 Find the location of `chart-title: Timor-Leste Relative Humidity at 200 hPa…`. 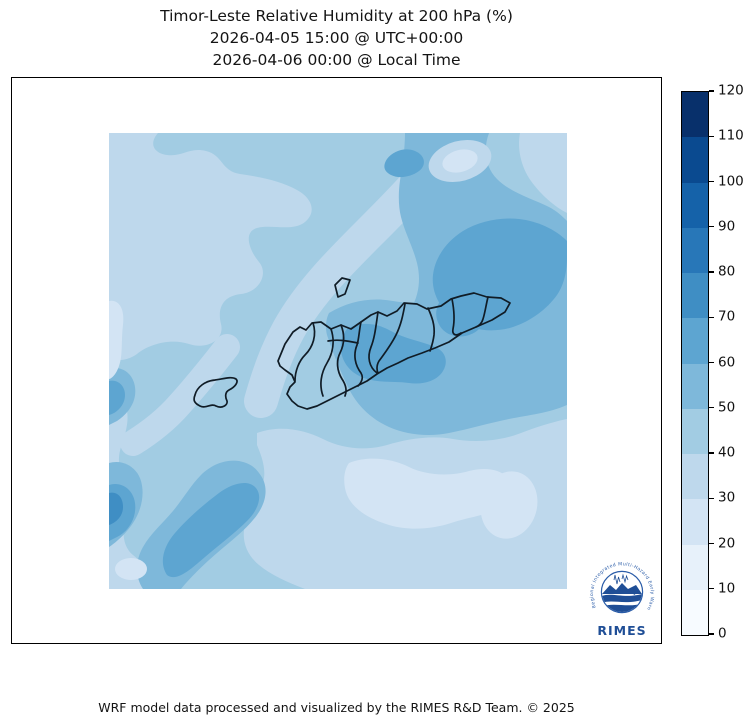

chart-title: Timor-Leste Relative Humidity at 200 hPa… is located at coordinates (336, 16).